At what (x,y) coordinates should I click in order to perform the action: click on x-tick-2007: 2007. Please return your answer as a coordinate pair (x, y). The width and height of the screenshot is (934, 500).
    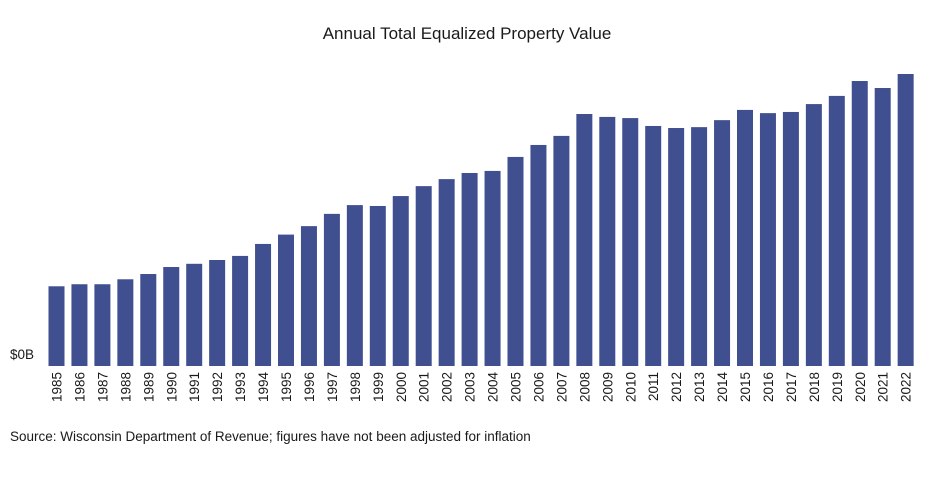
    Looking at the image, I should click on (561, 387).